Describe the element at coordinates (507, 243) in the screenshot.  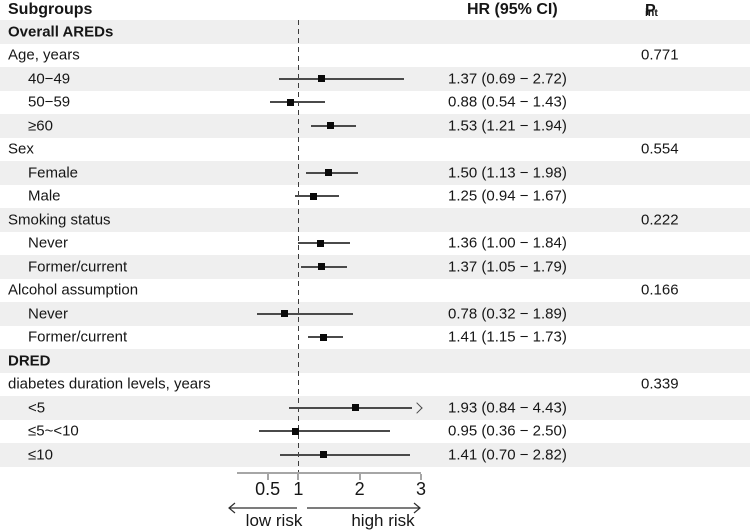
I see `hr-ci-value: 1.36 (1.00 − 1.84)` at that location.